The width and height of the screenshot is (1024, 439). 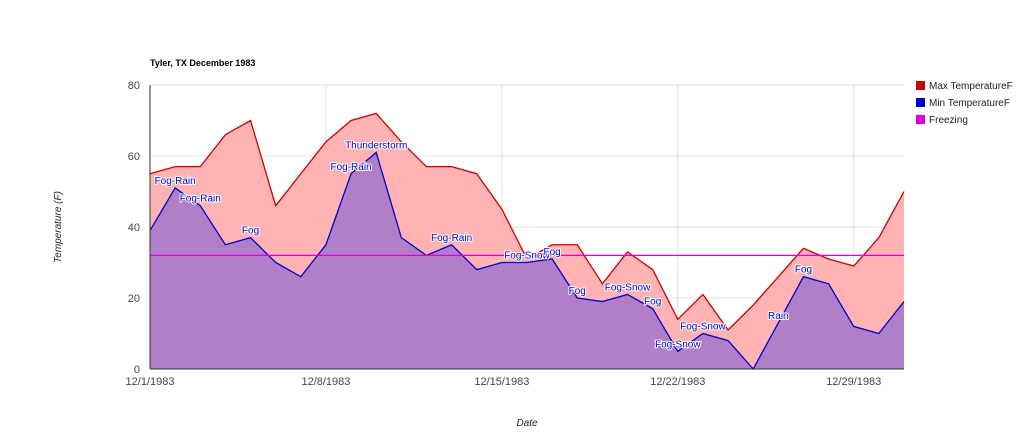 I want to click on weather-annotation: Rain, so click(x=778, y=316).